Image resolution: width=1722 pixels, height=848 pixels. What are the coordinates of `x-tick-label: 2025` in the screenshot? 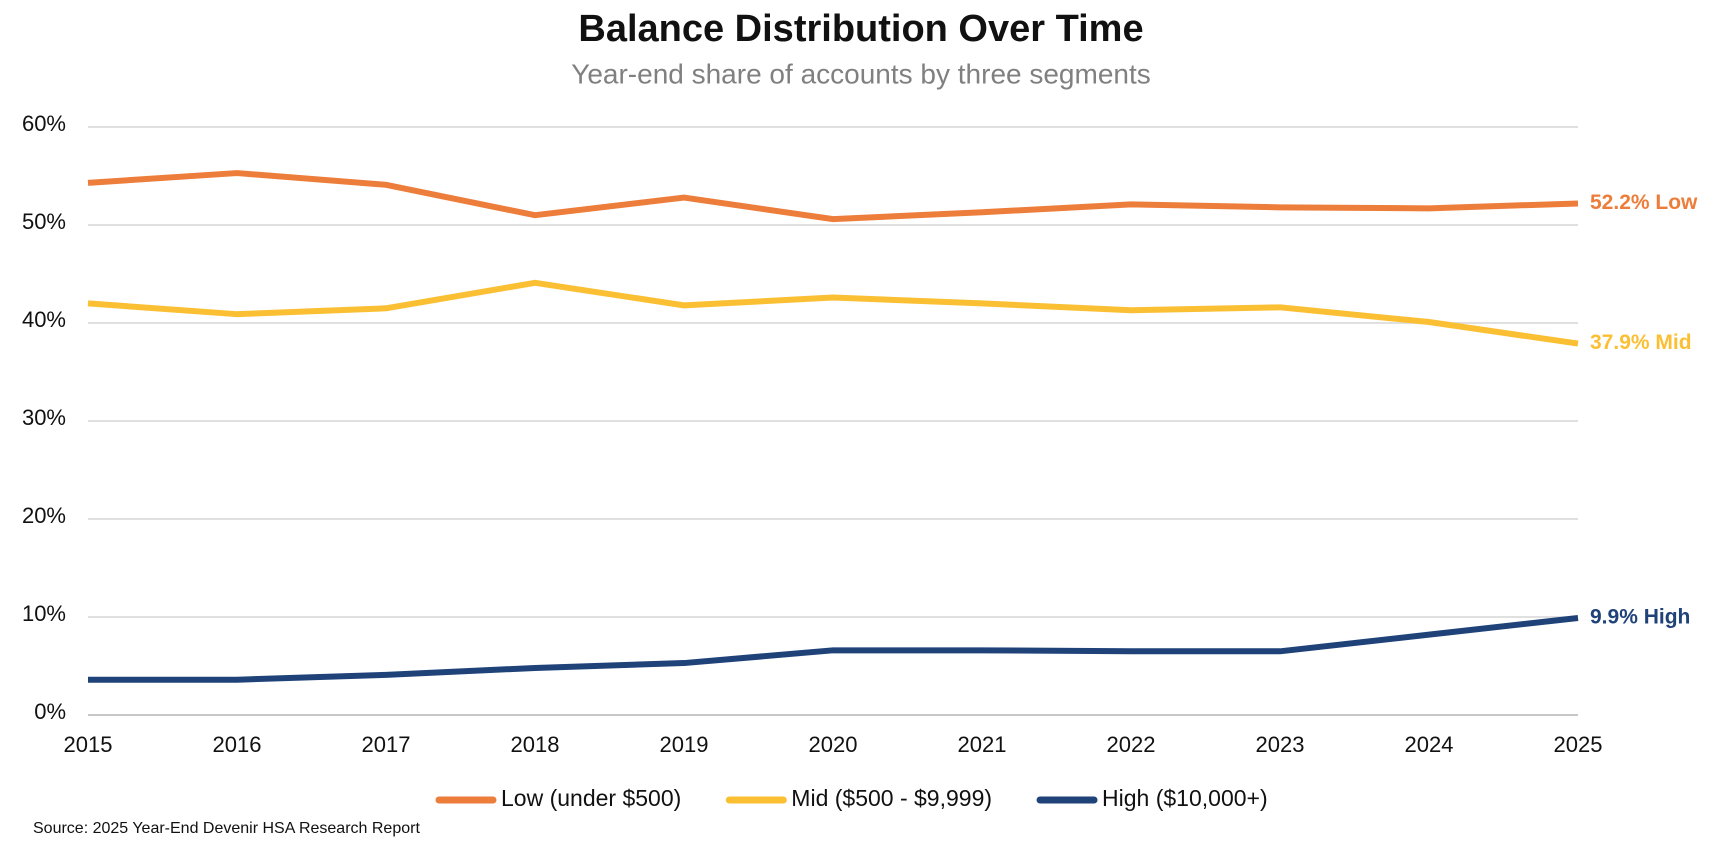 It's located at (1578, 744).